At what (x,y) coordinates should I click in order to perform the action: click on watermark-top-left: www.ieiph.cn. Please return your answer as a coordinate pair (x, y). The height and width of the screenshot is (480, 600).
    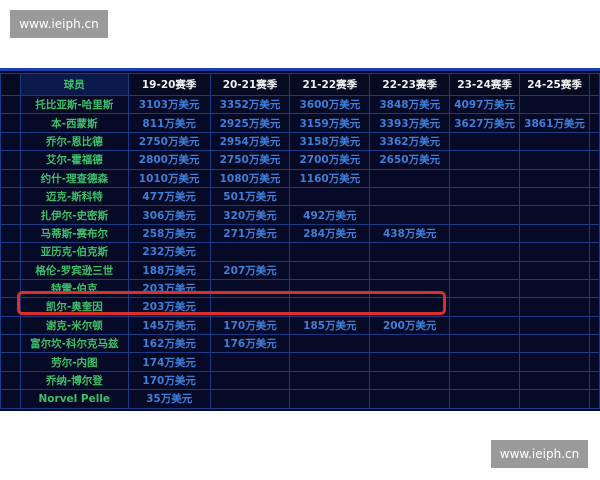
    Looking at the image, I should click on (59, 24).